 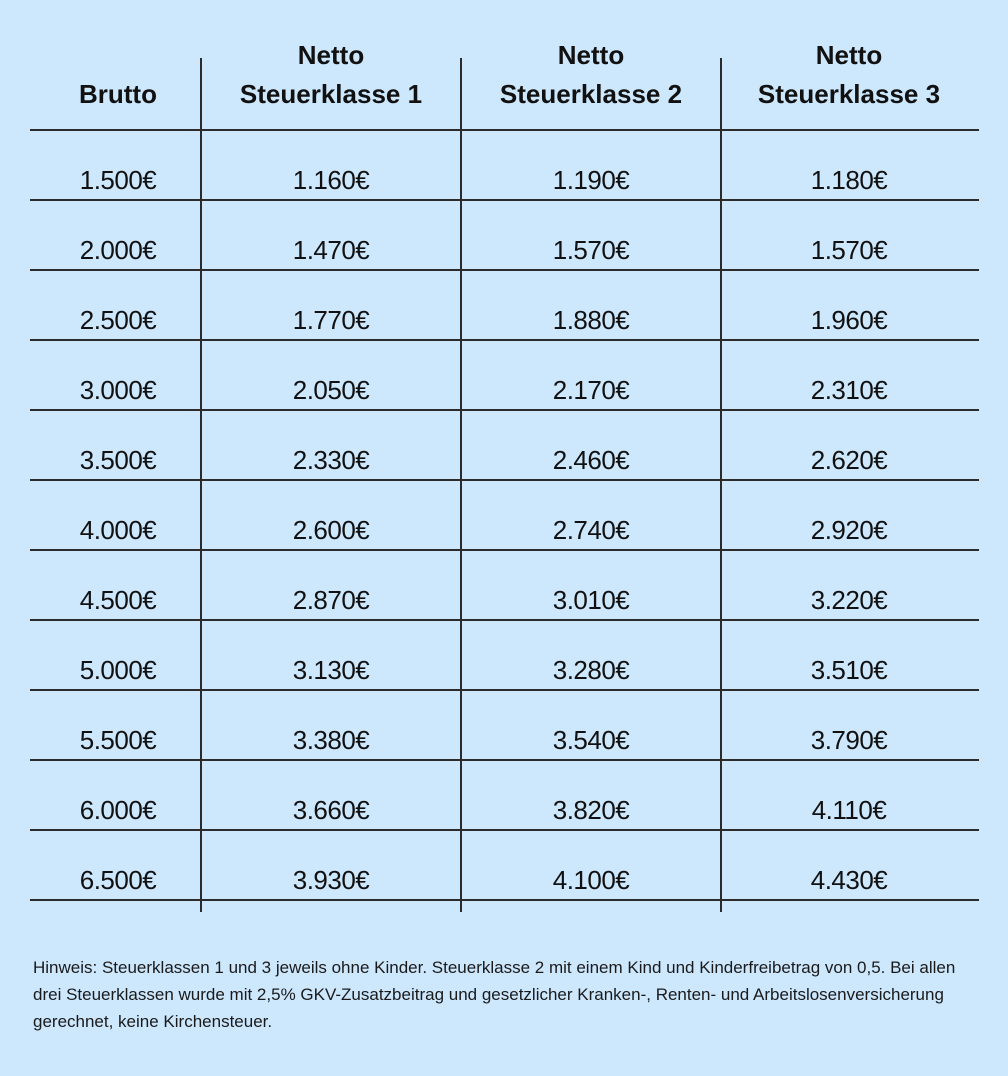 What do you see at coordinates (591, 94) in the screenshot?
I see `header-line-2: Steuerklasse 2` at bounding box center [591, 94].